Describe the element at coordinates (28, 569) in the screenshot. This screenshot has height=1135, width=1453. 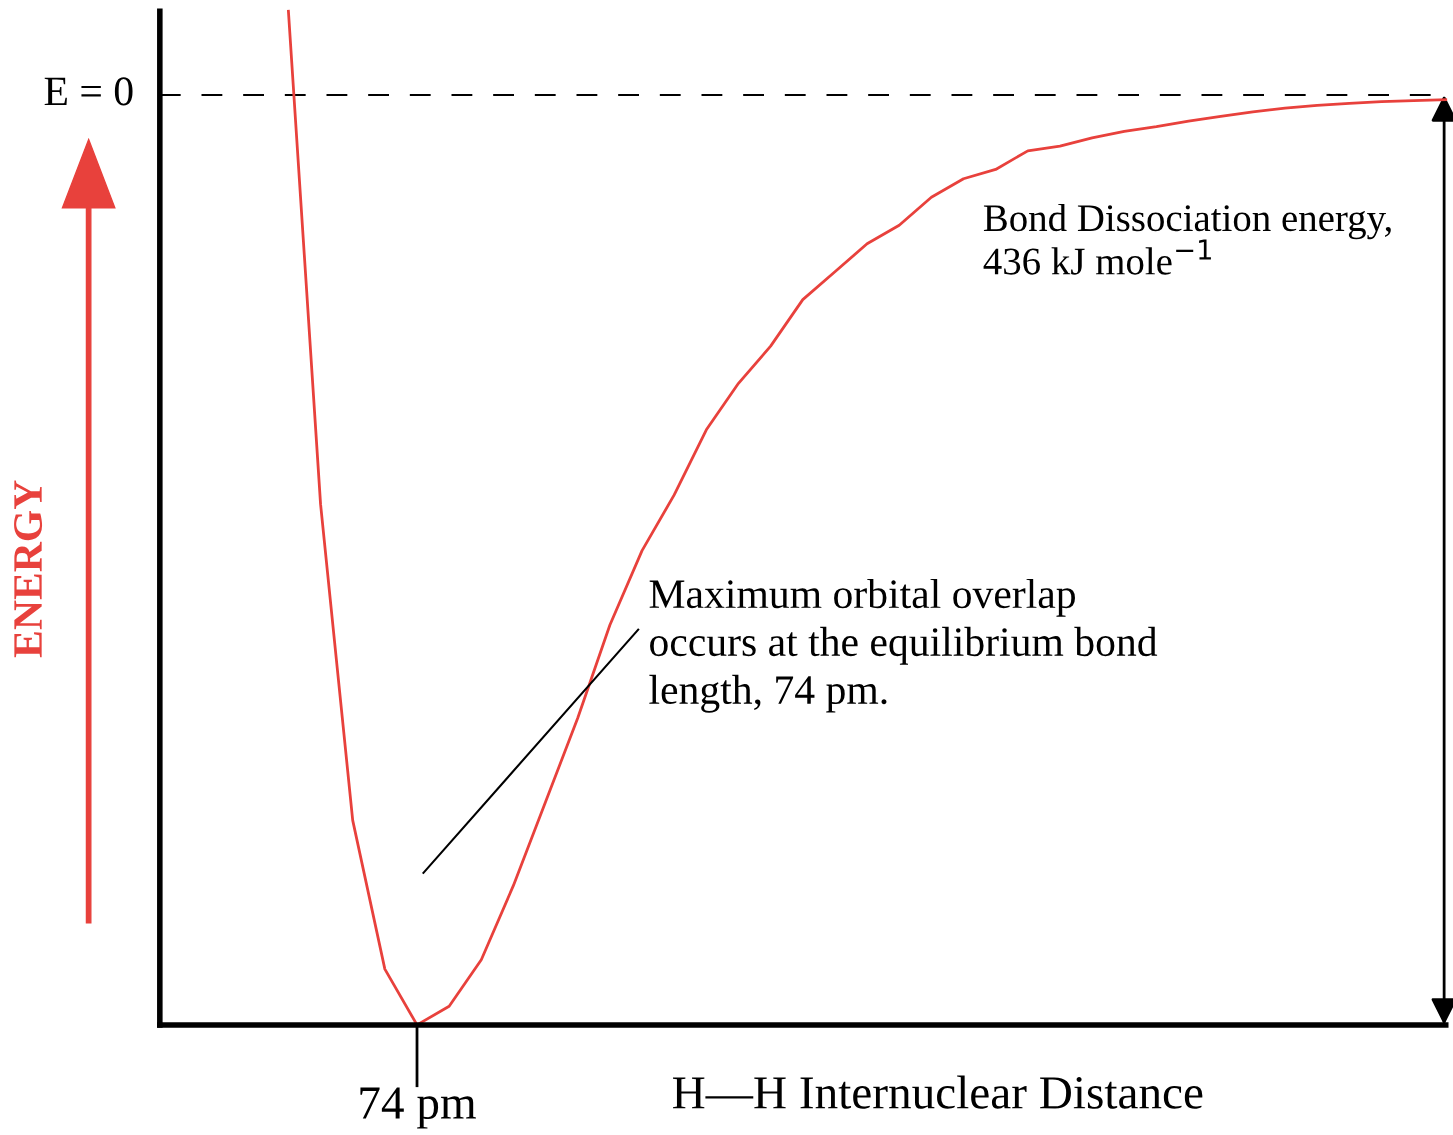
I see `y-axis-title: ENERGY` at that location.